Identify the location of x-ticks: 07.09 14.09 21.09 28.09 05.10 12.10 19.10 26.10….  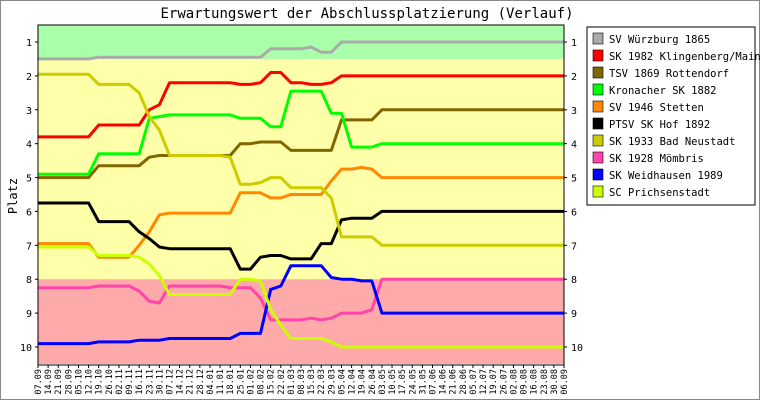
(302, 380).